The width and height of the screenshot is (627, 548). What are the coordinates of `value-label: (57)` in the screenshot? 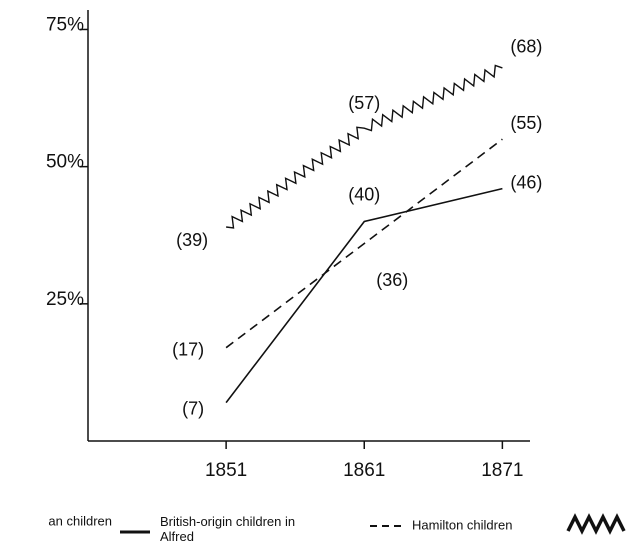 It's located at (364, 103).